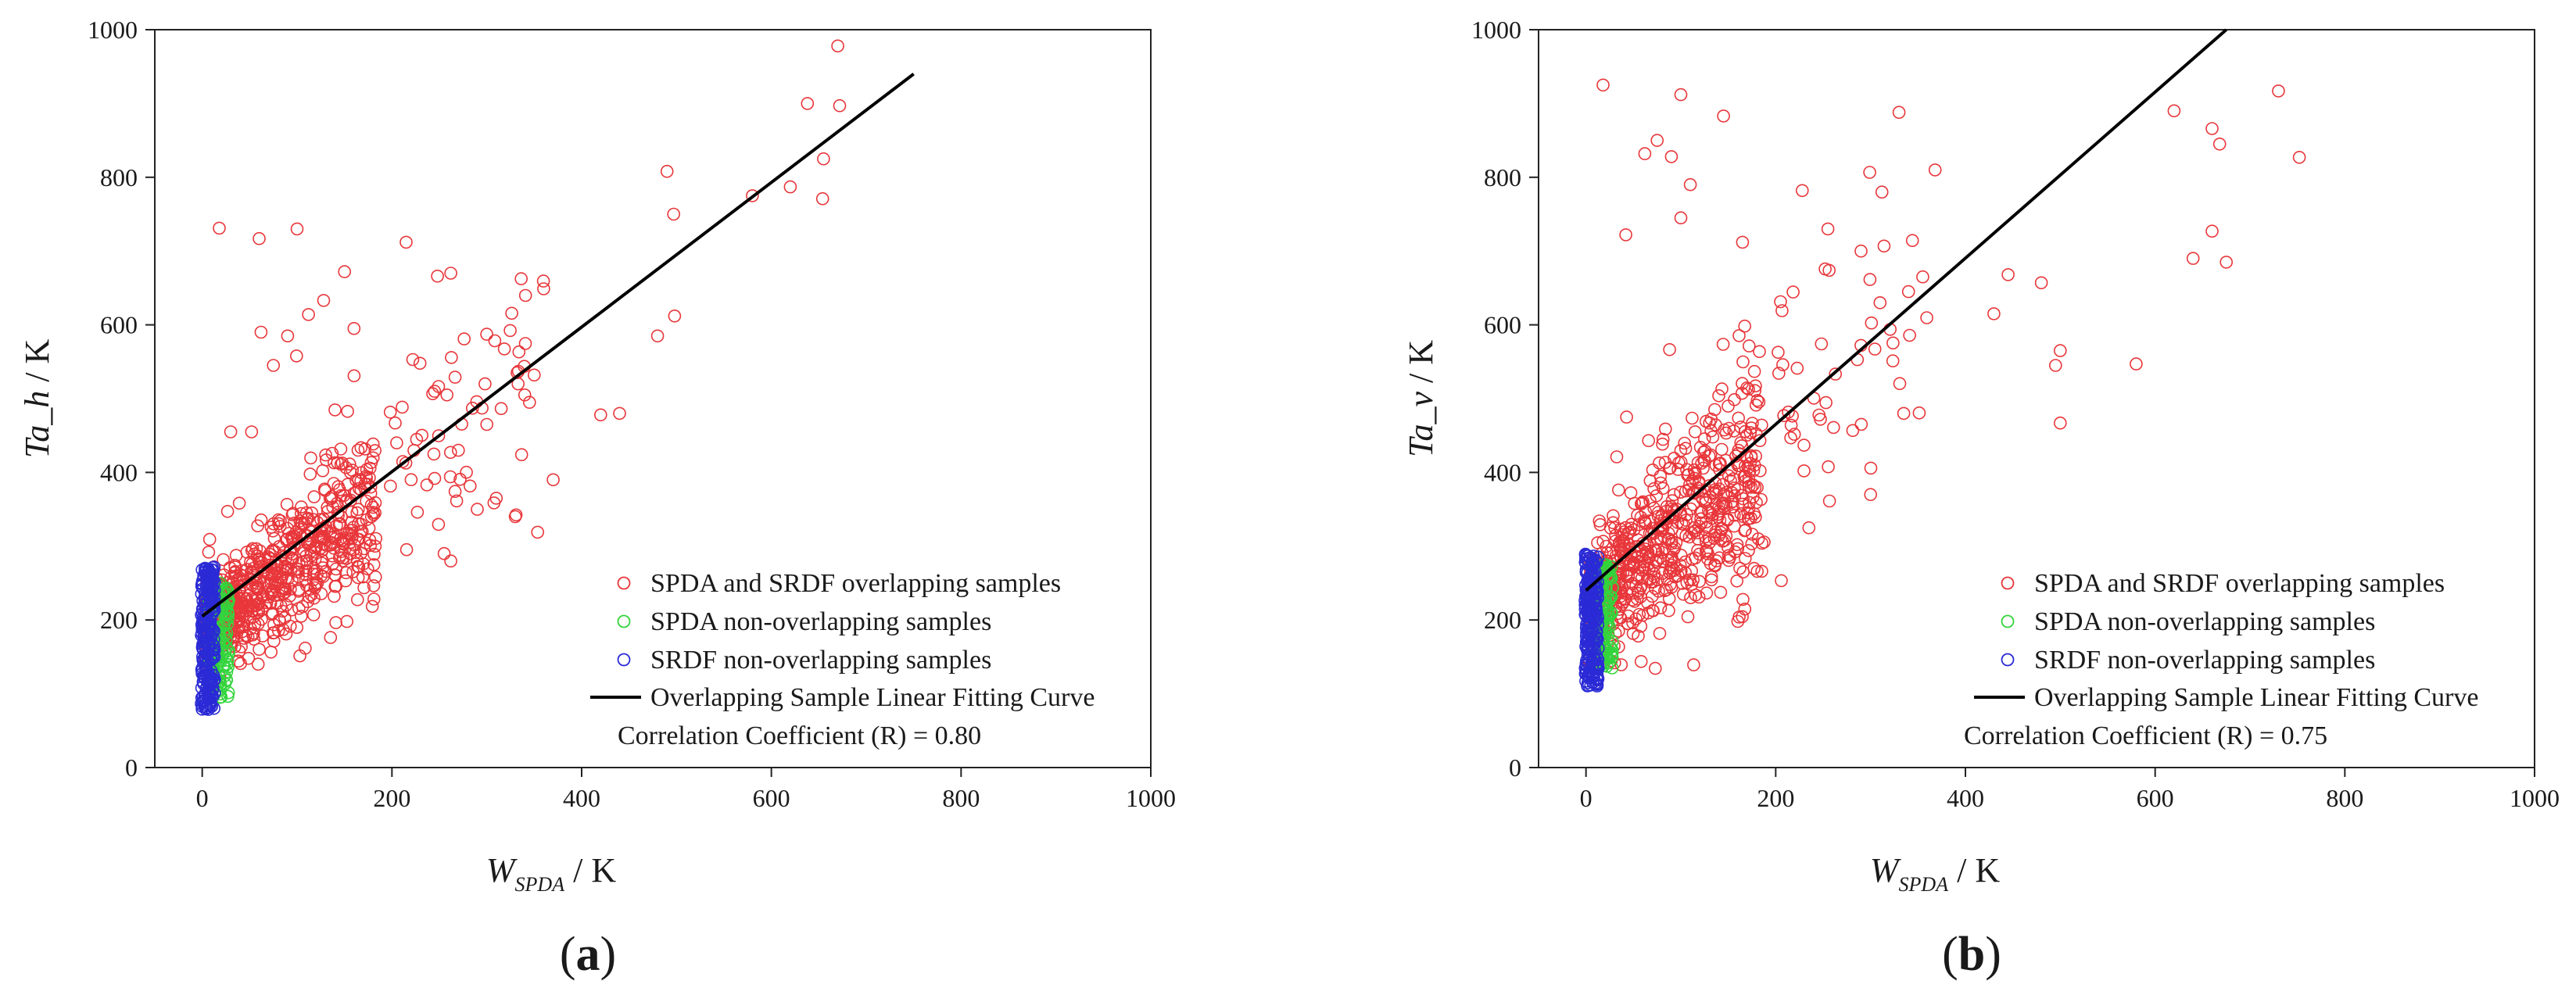 This screenshot has width=2576, height=995. Describe the element at coordinates (2535, 798) in the screenshot. I see `x-tick-label: 1000` at that location.